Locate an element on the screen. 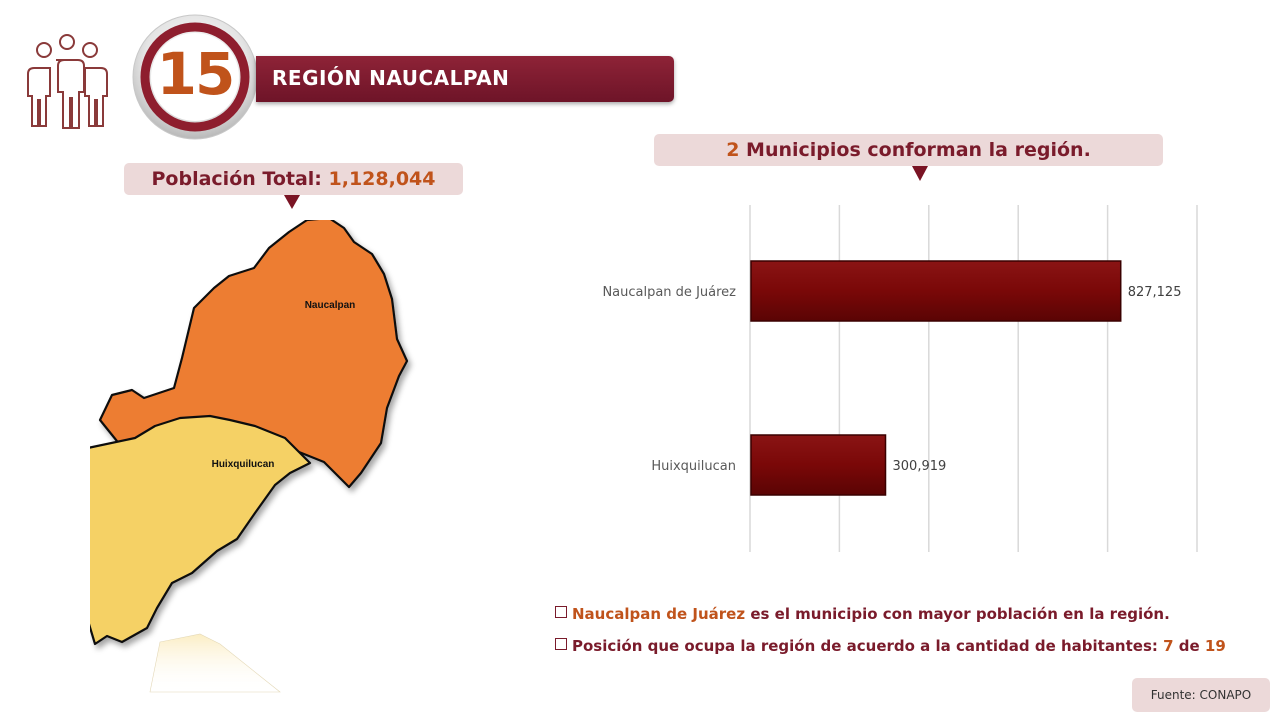 The height and width of the screenshot is (720, 1280). region-title-bar is located at coordinates (465, 79).